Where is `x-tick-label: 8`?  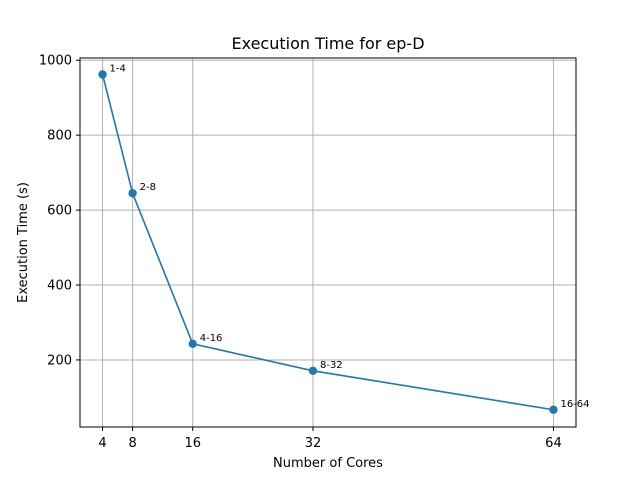 x-tick-label: 8 is located at coordinates (132, 443).